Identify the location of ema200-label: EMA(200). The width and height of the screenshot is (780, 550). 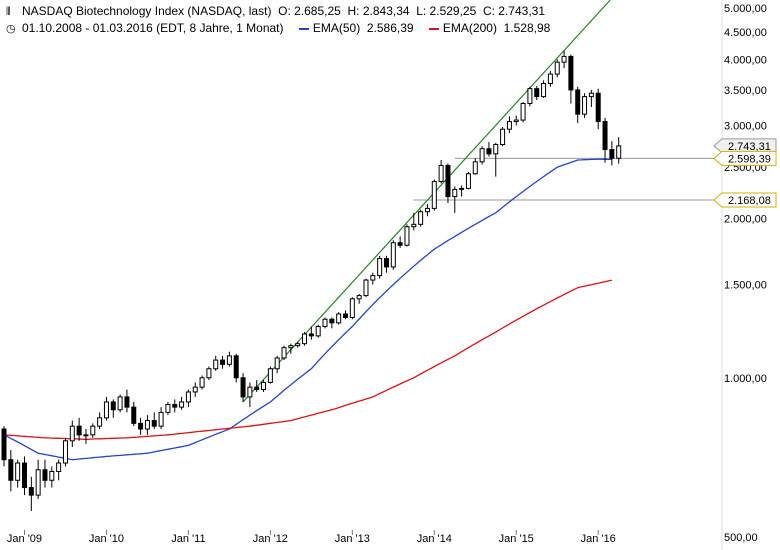
(469, 28).